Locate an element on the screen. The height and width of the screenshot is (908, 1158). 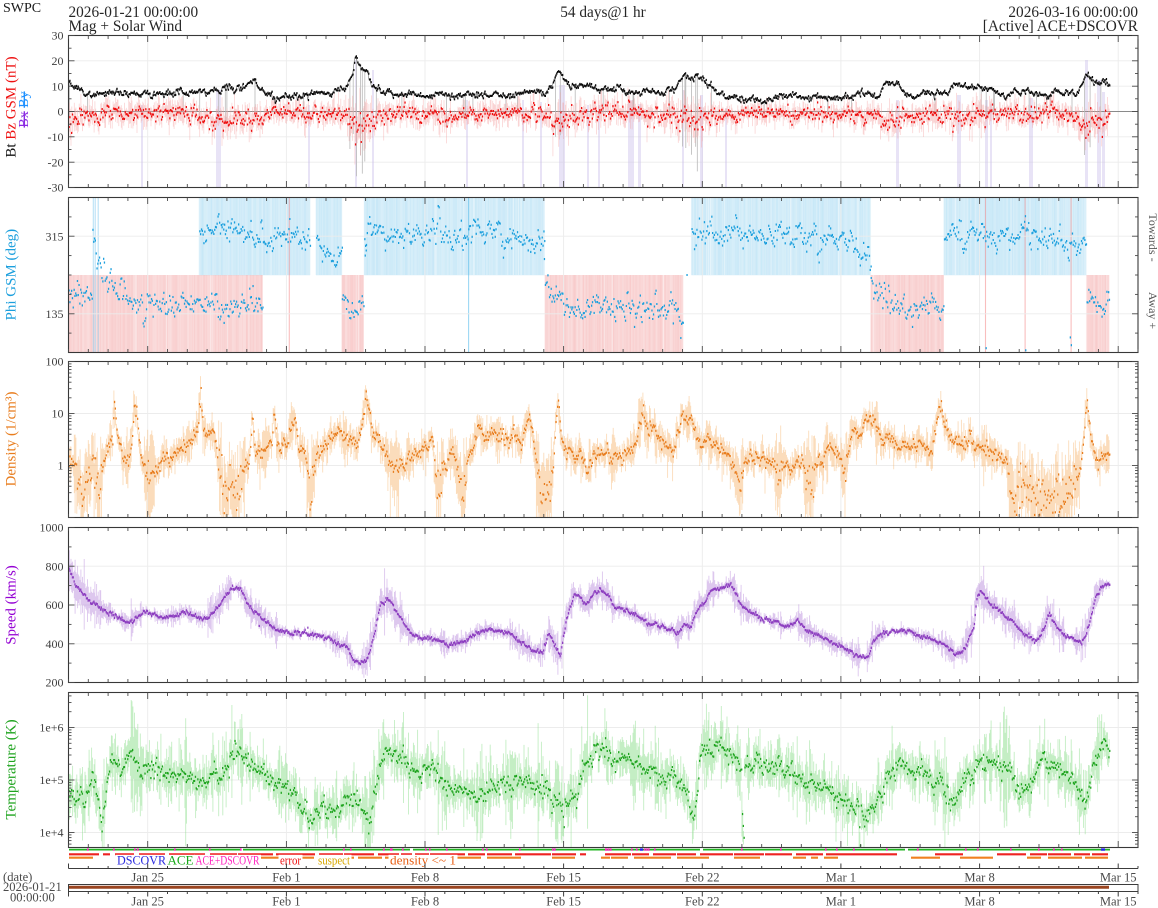
svg-text: 2026-01-21 is located at coordinates (32, 887).